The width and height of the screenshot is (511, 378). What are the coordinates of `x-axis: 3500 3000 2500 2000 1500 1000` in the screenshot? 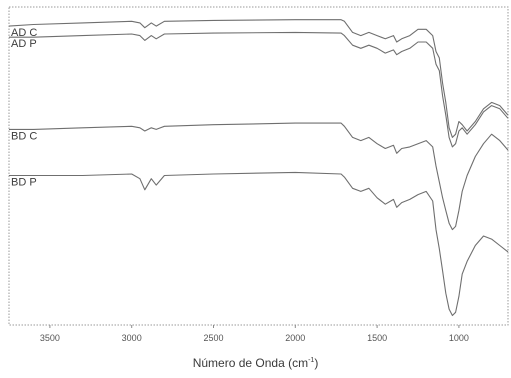 It's located at (254, 334).